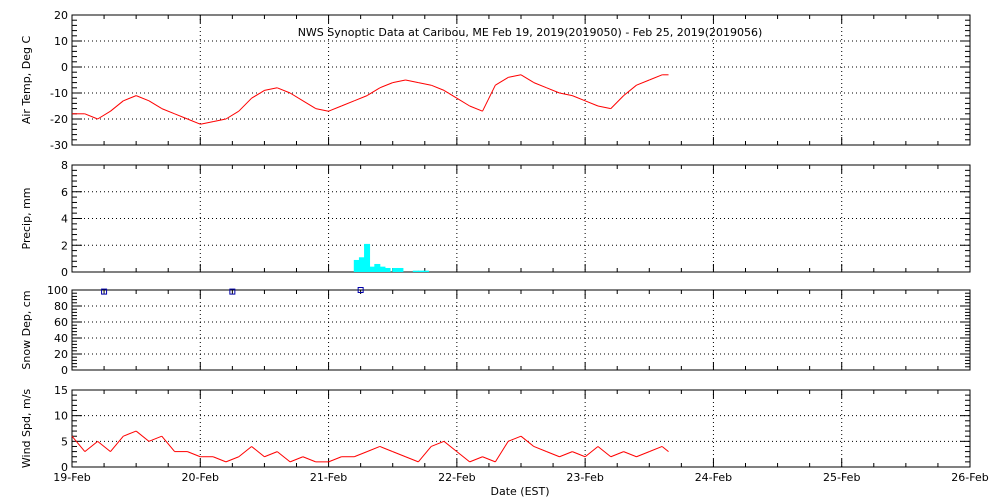 The image size is (1000, 504). Describe the element at coordinates (59, 119) in the screenshot. I see `y-tick-label: -20` at that location.